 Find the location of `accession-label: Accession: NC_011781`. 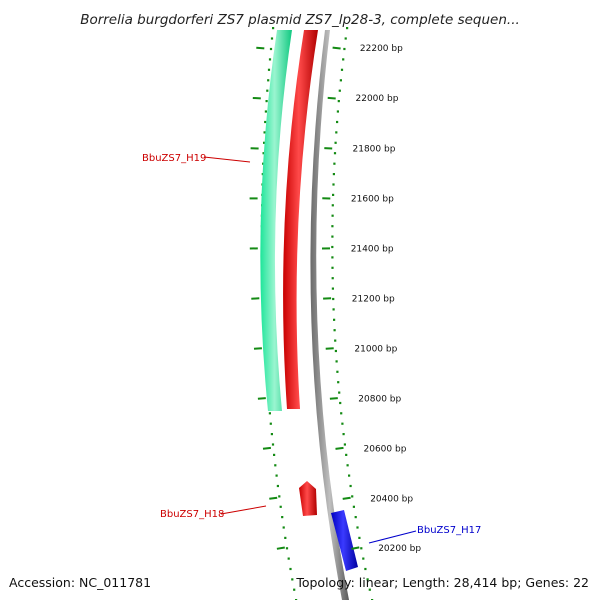

accession-label: Accession: NC_011781 is located at coordinates (80, 582).